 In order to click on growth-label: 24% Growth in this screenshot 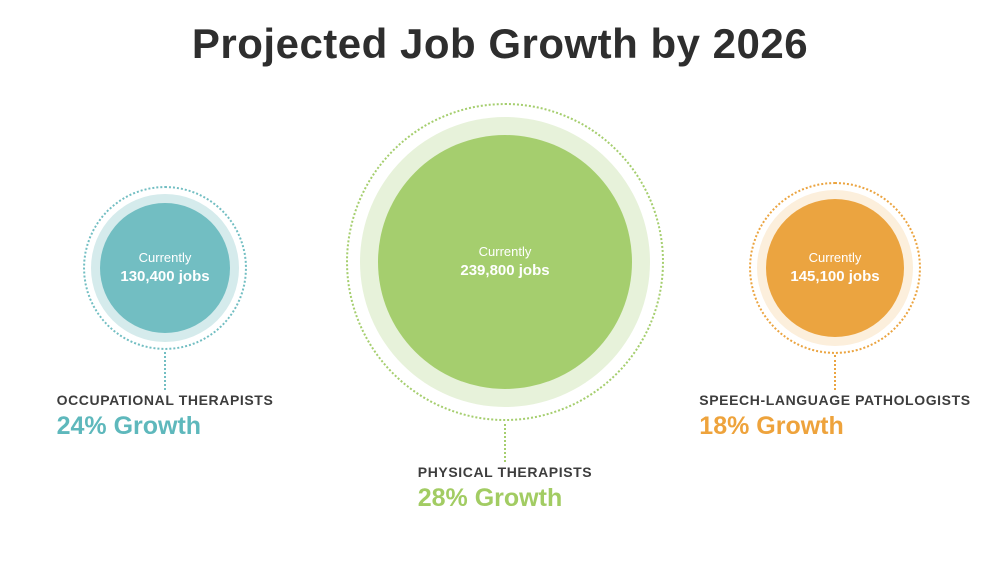, I will do `click(129, 426)`.